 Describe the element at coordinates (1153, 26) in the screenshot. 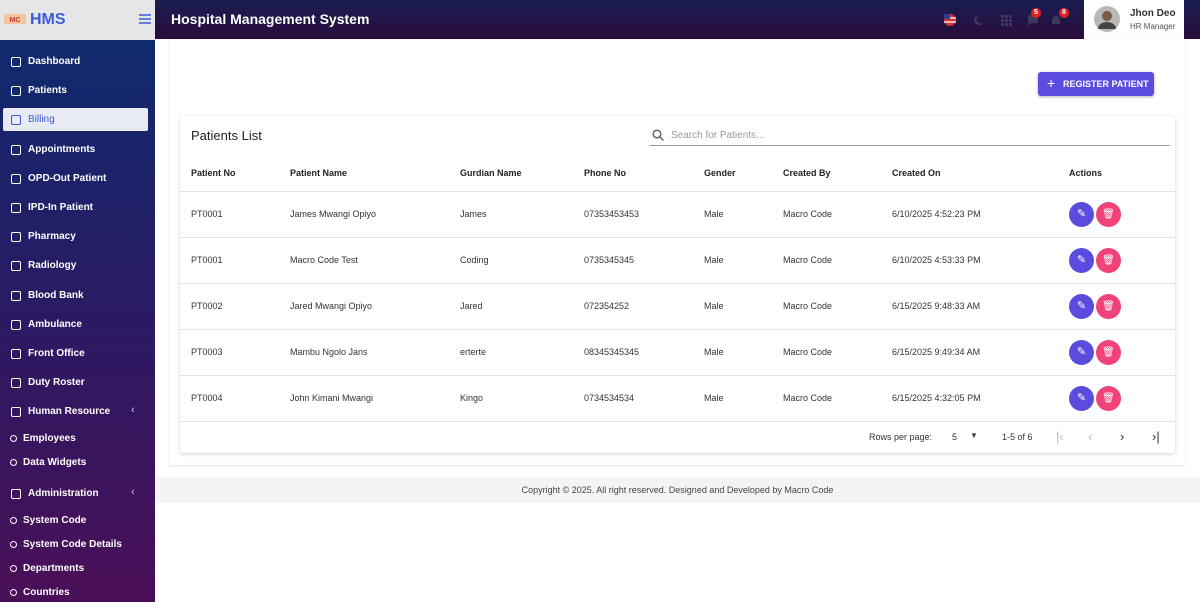

I see `user-role: HR Manager` at that location.